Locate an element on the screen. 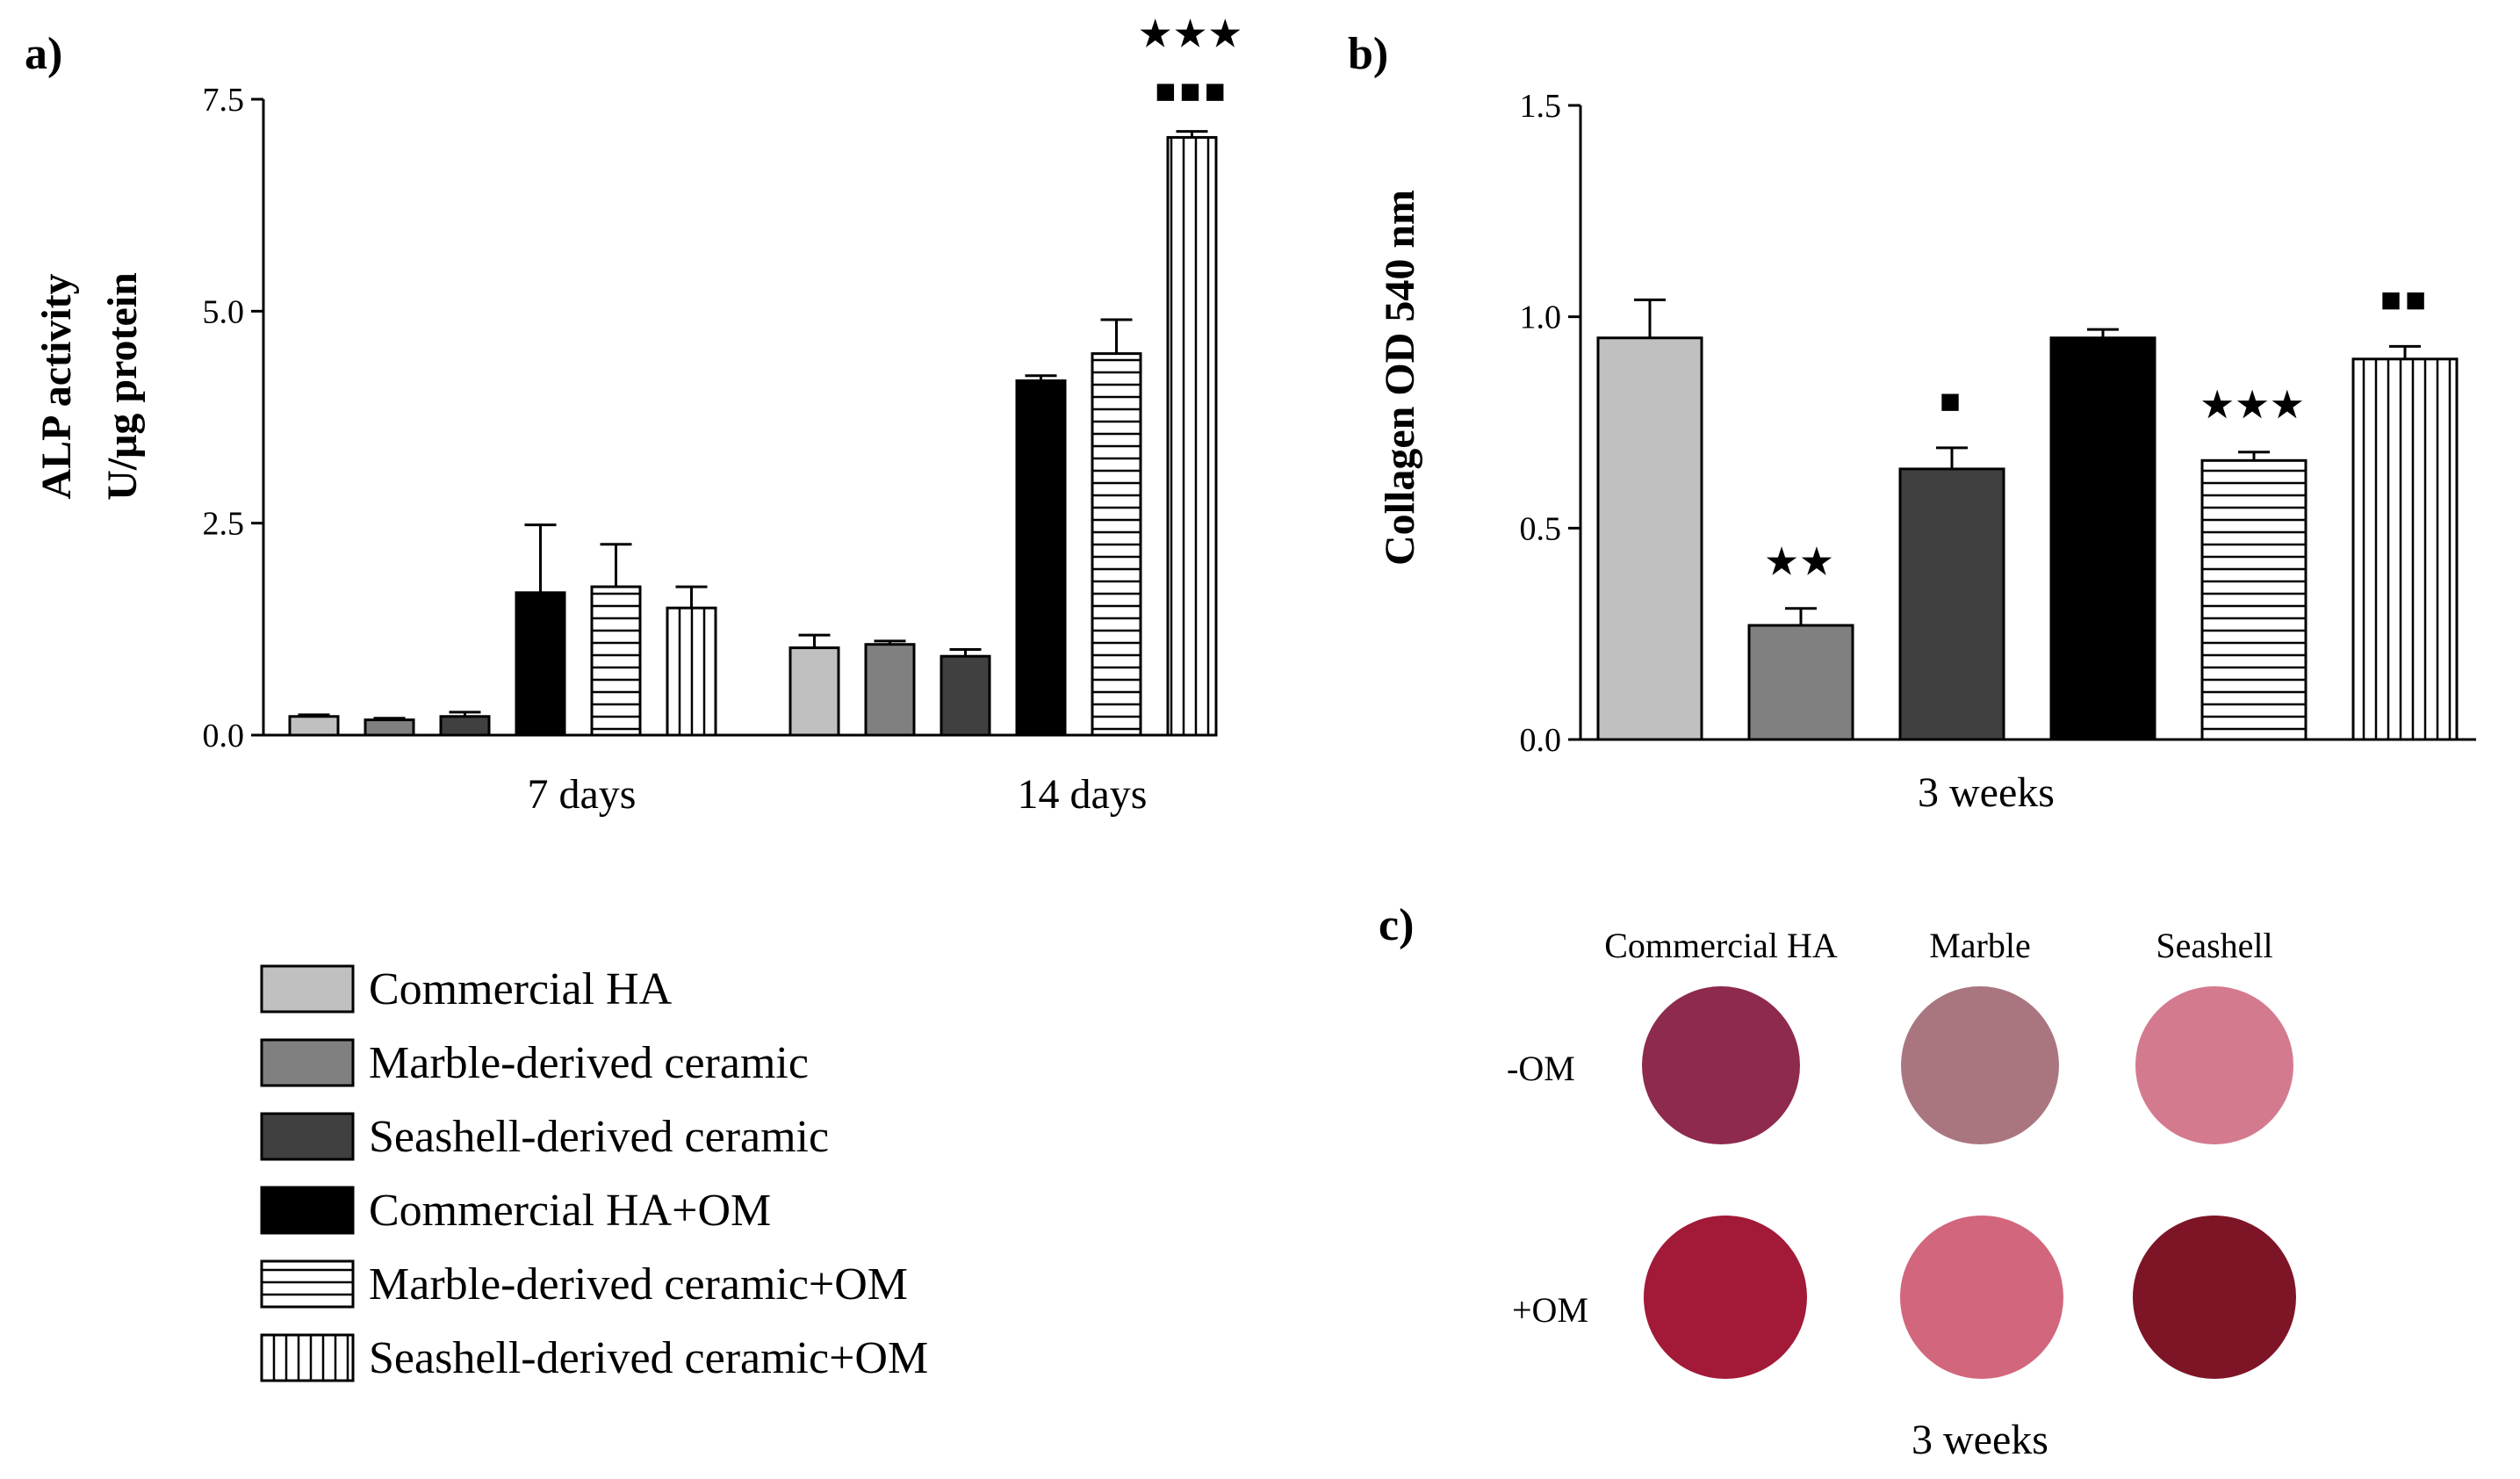  chart-a-bar-14-days-marble-derived-ceramic is located at coordinates (890, 690).